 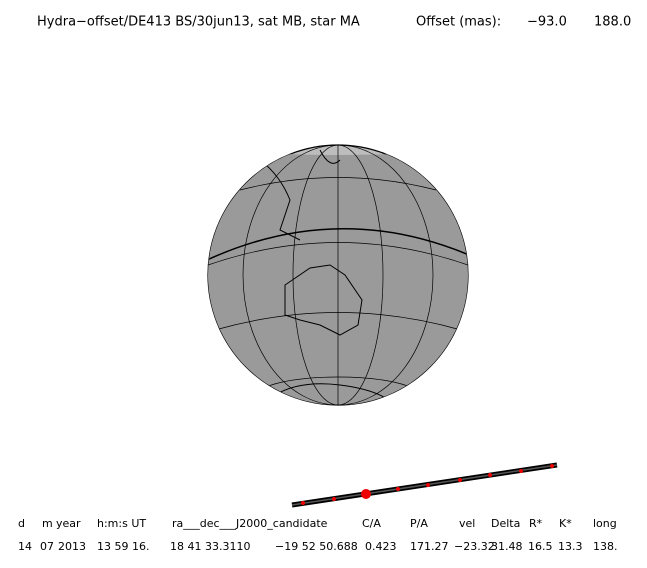 I want to click on shadow-track, so click(x=424, y=485).